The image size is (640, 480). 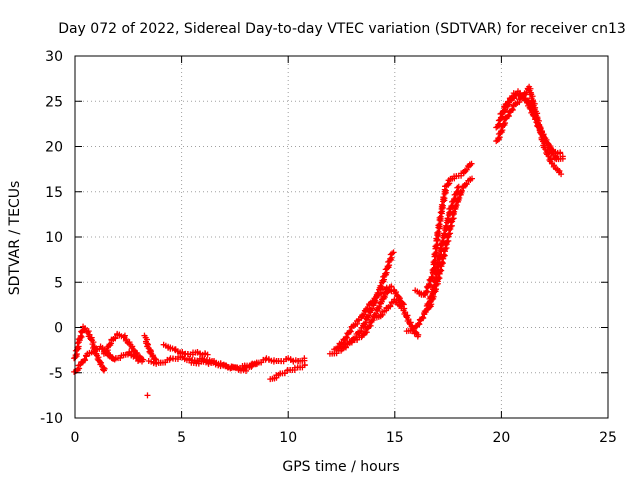 What do you see at coordinates (54, 57) in the screenshot?
I see `y-tick-label: 30` at bounding box center [54, 57].